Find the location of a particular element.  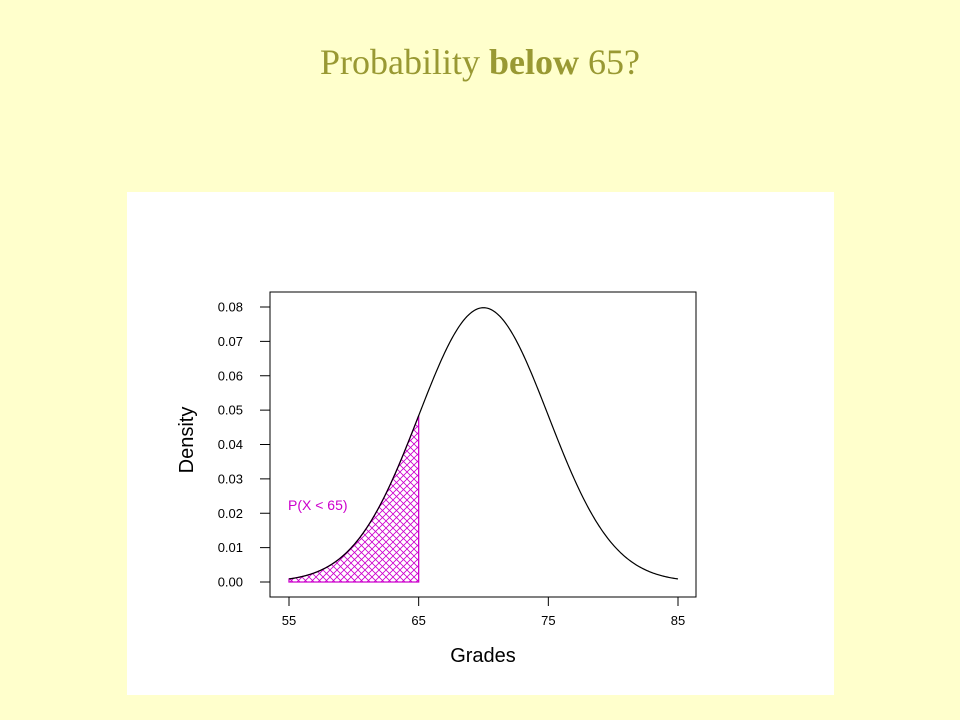

y-tick-label: 0.06 is located at coordinates (230, 375).